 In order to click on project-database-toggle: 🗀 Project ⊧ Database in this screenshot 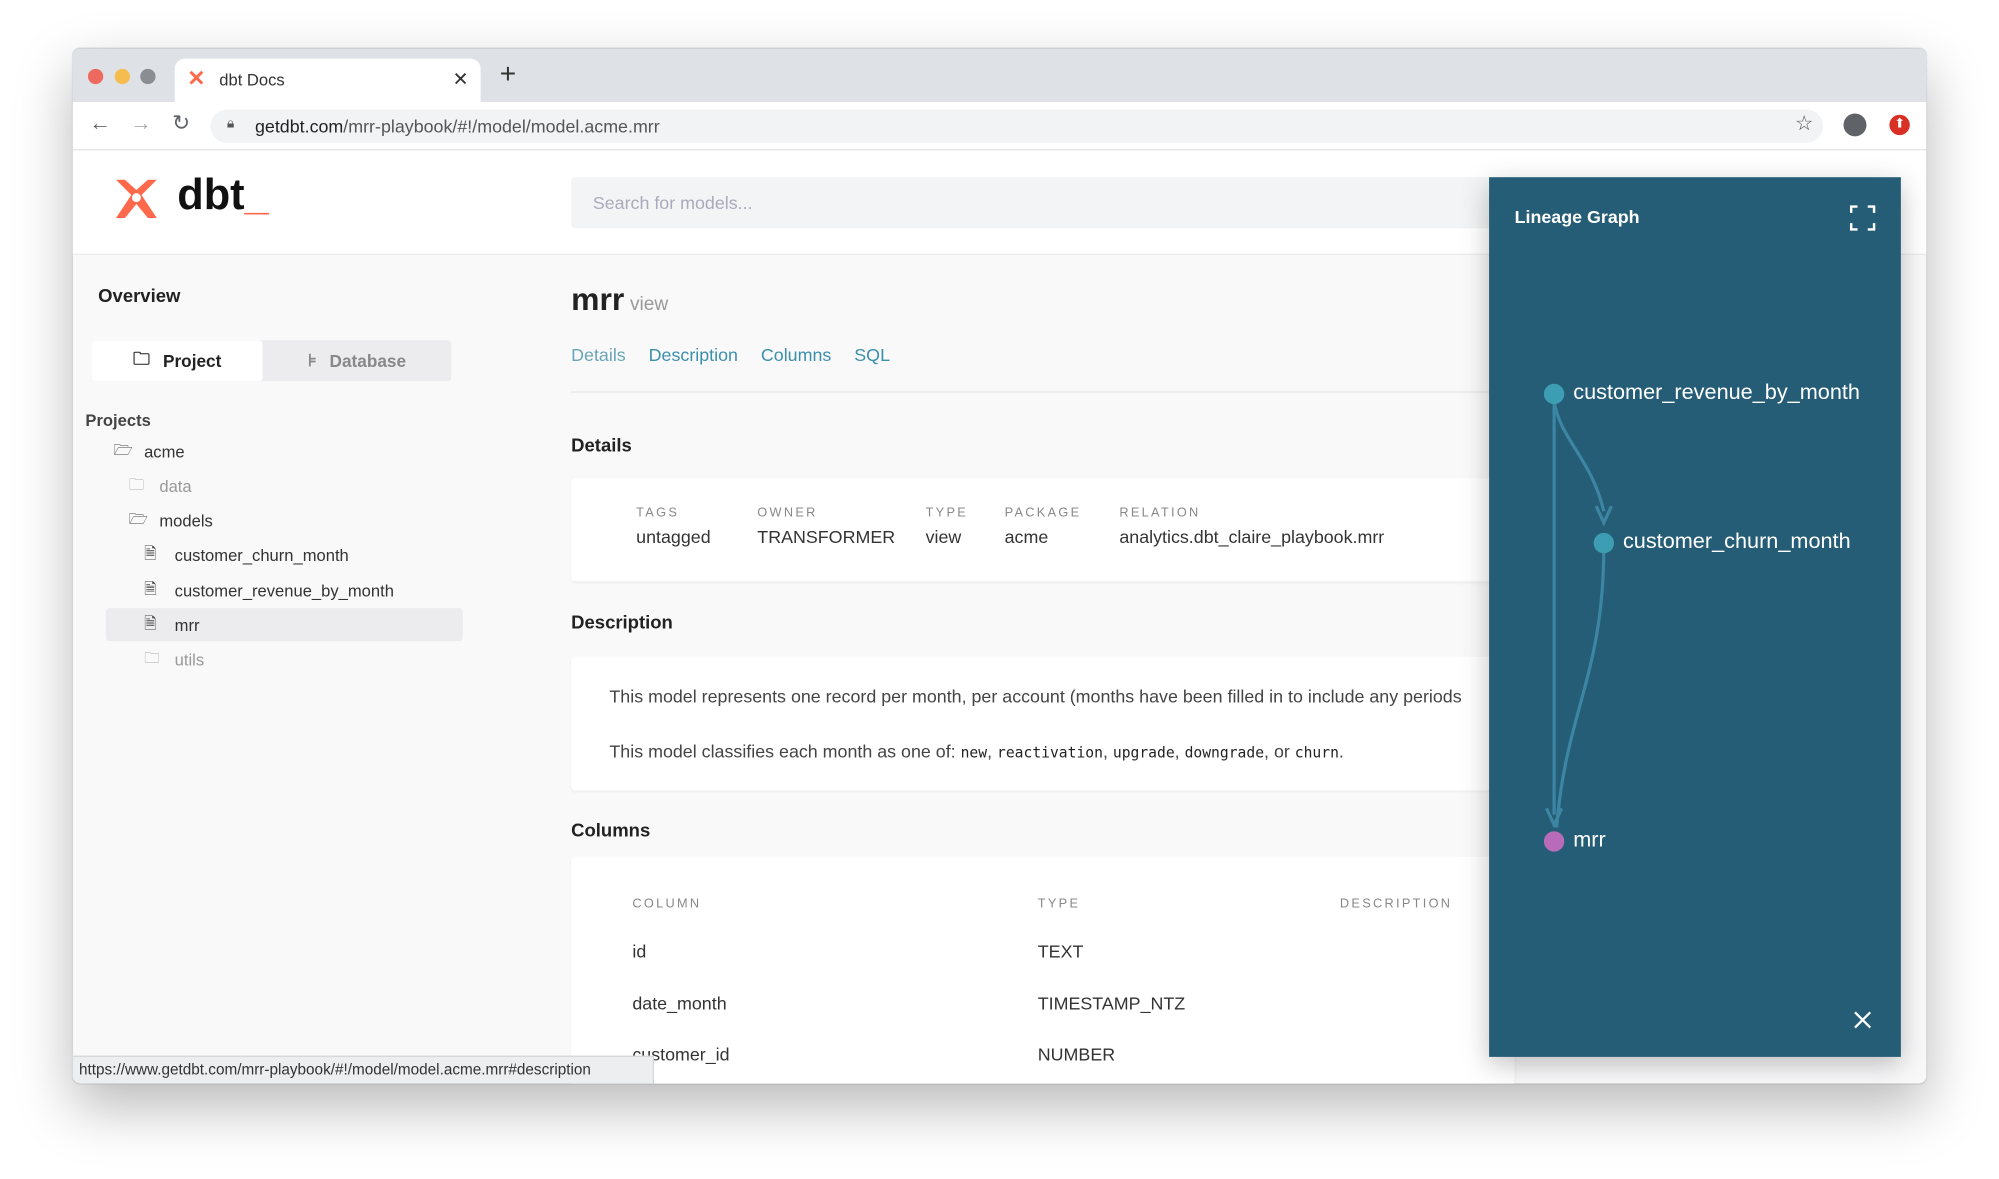, I will do `click(271, 361)`.